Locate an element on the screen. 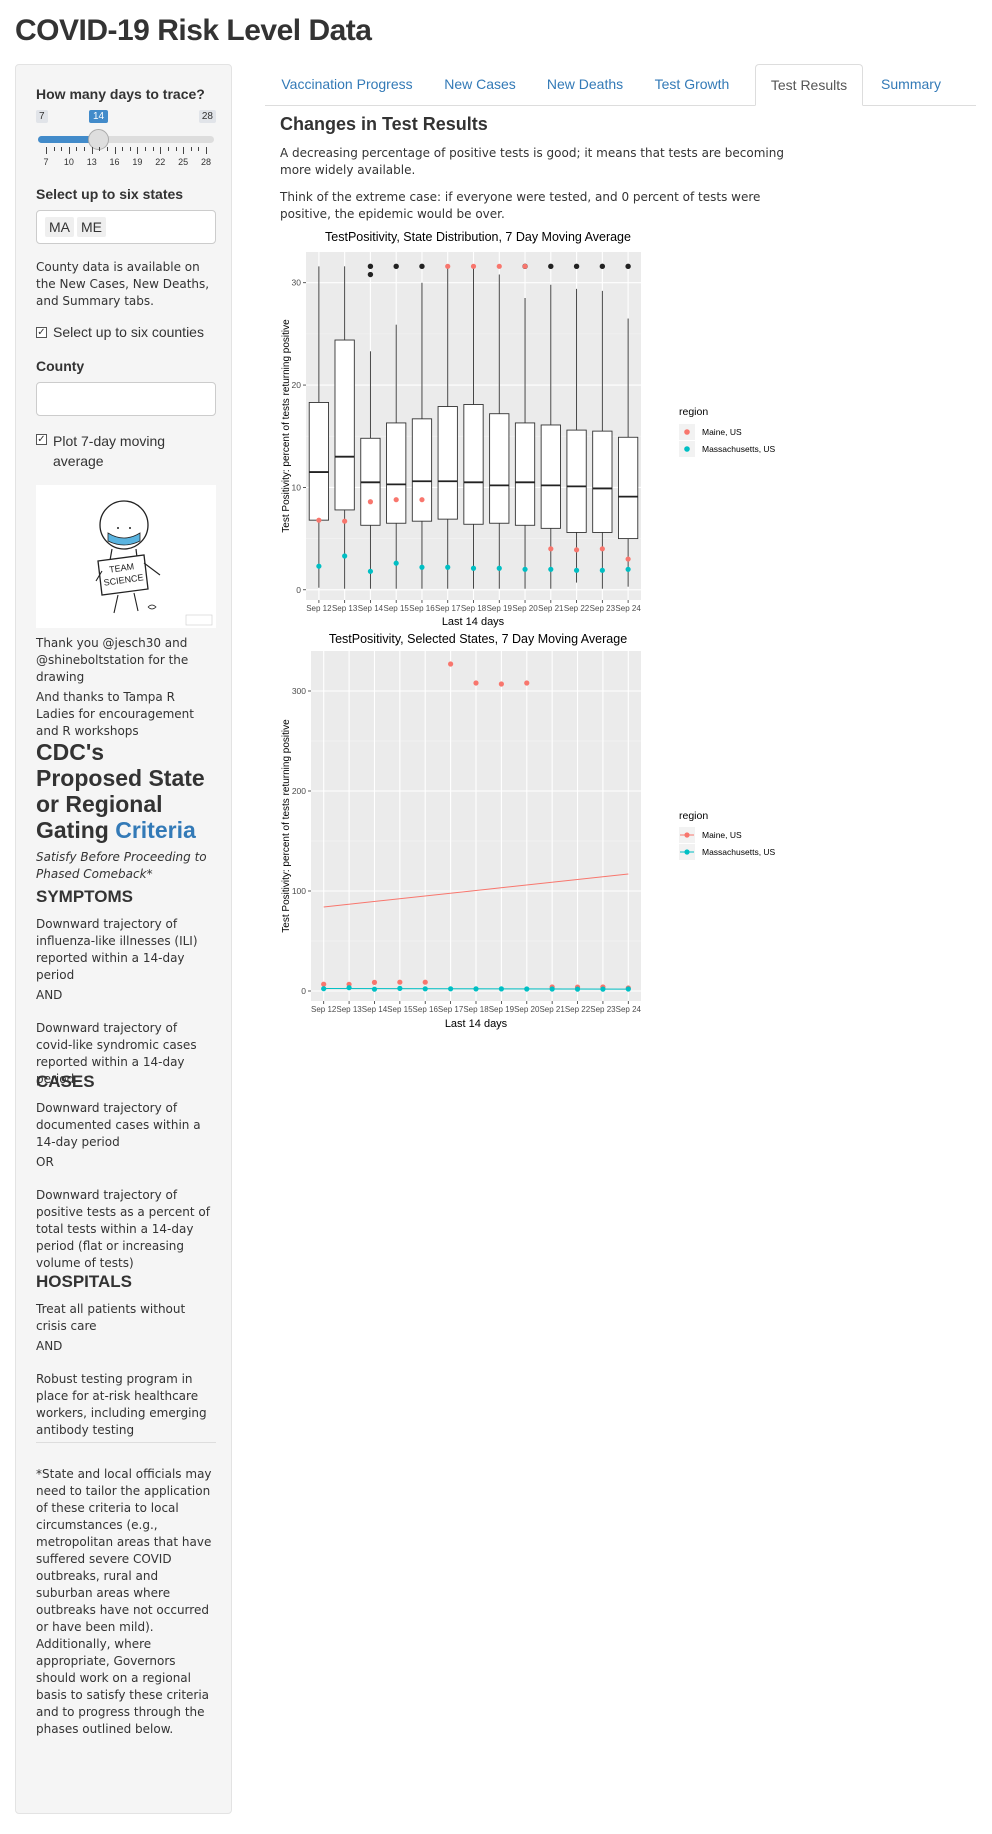 This screenshot has height=1834, width=992. or-separator: OR is located at coordinates (45, 1162).